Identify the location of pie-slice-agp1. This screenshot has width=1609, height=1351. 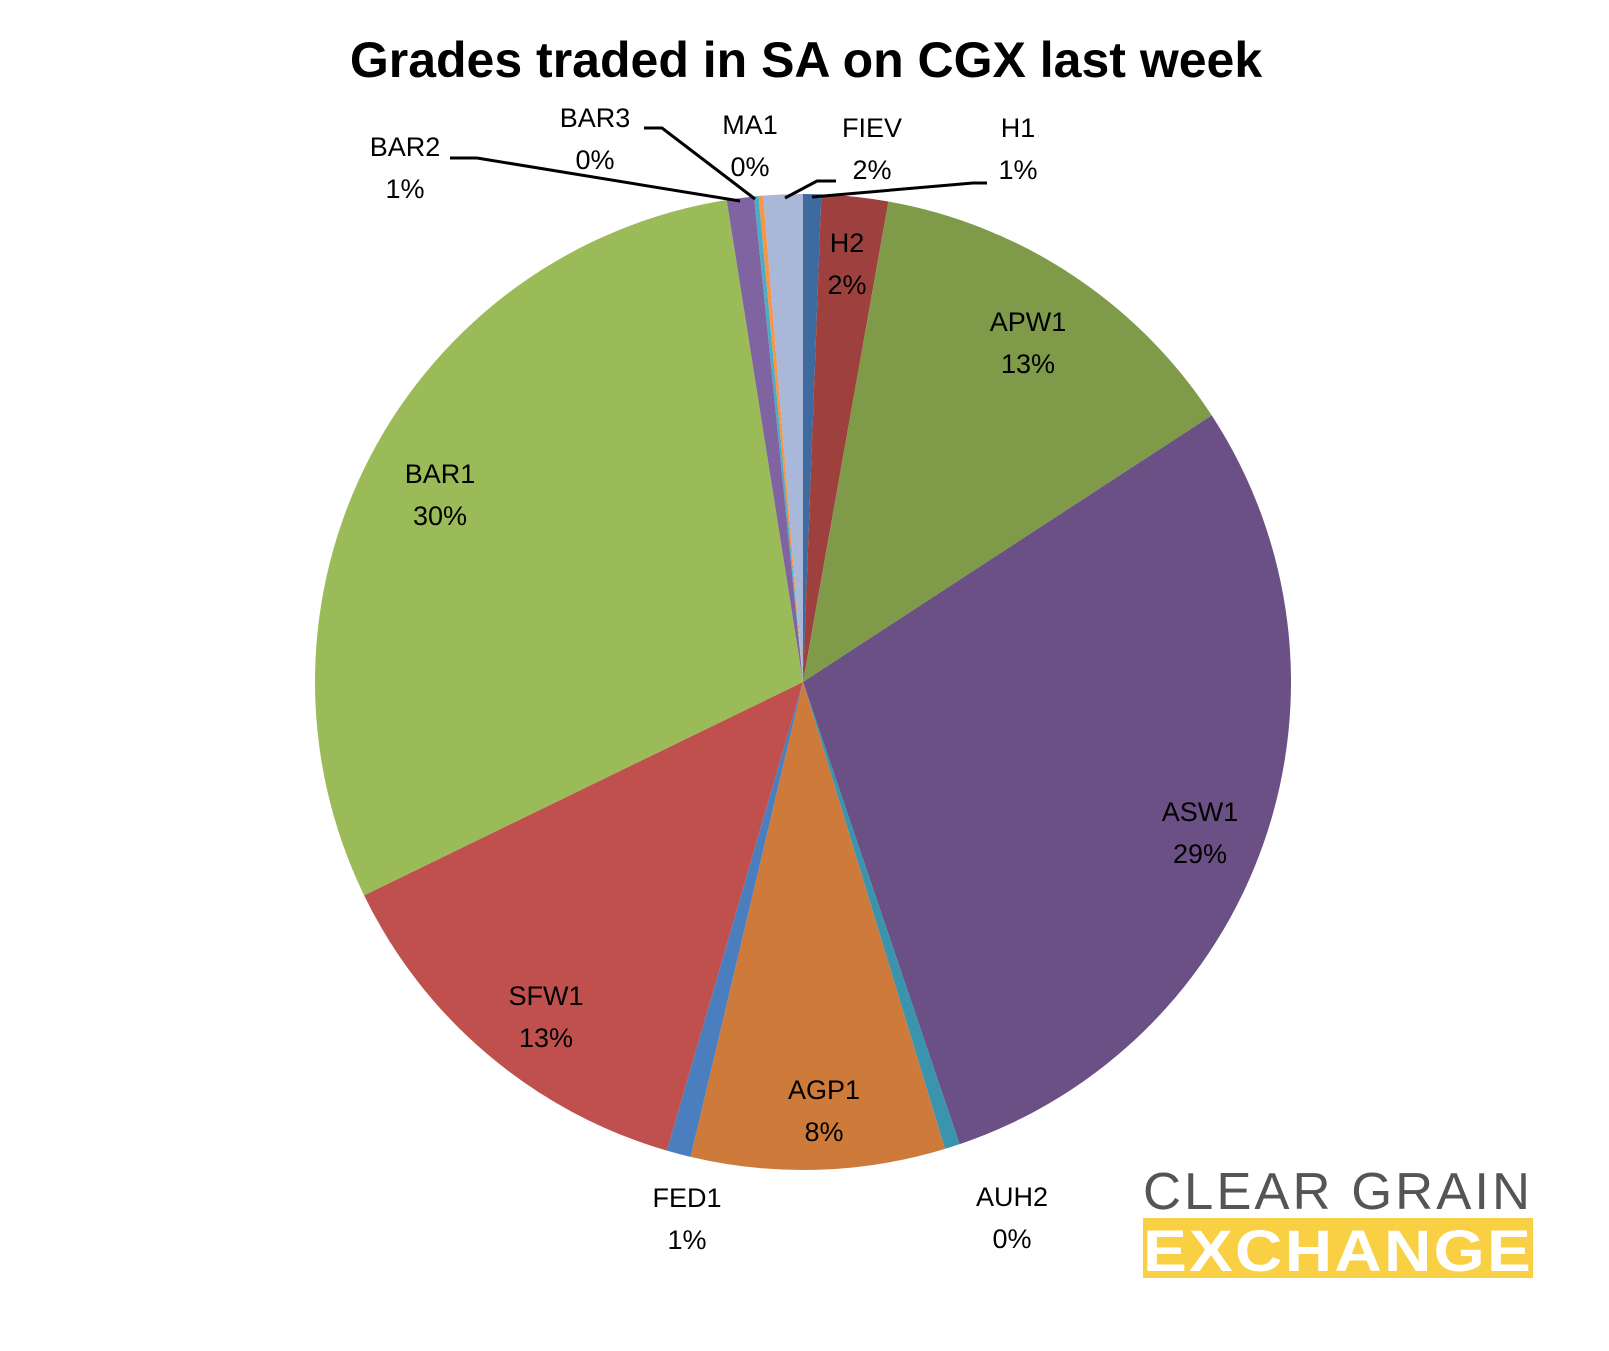
(818, 926).